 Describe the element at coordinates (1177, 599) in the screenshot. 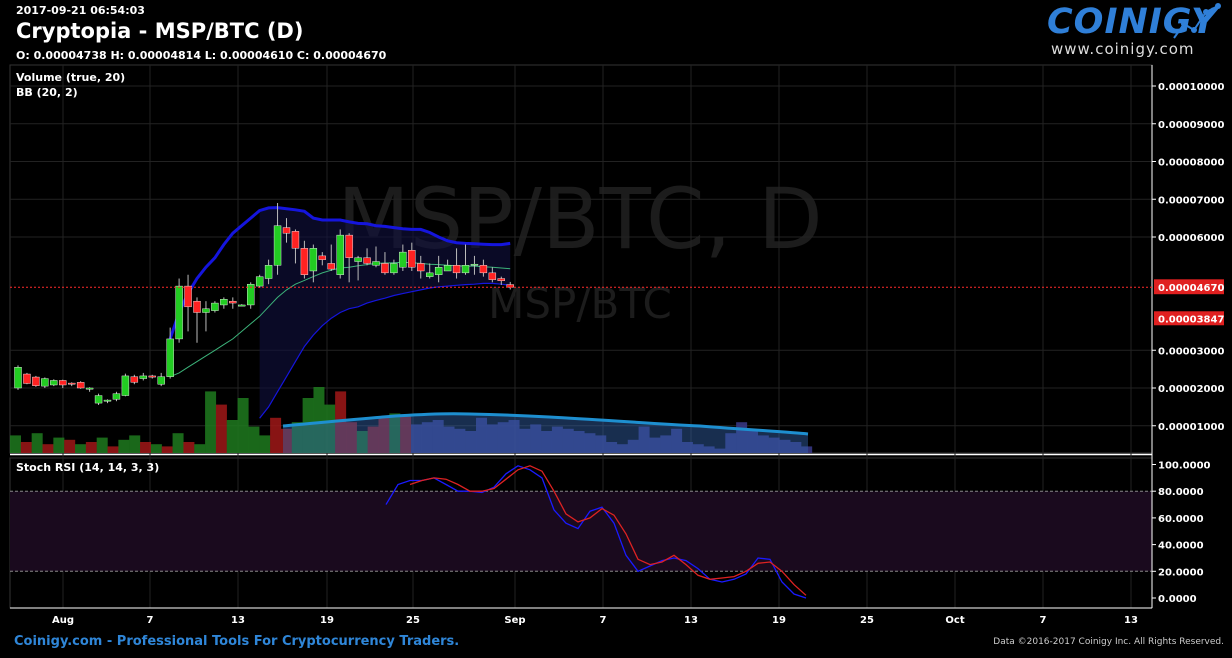

I see `stoch-y-tick-label: 0.0000` at that location.